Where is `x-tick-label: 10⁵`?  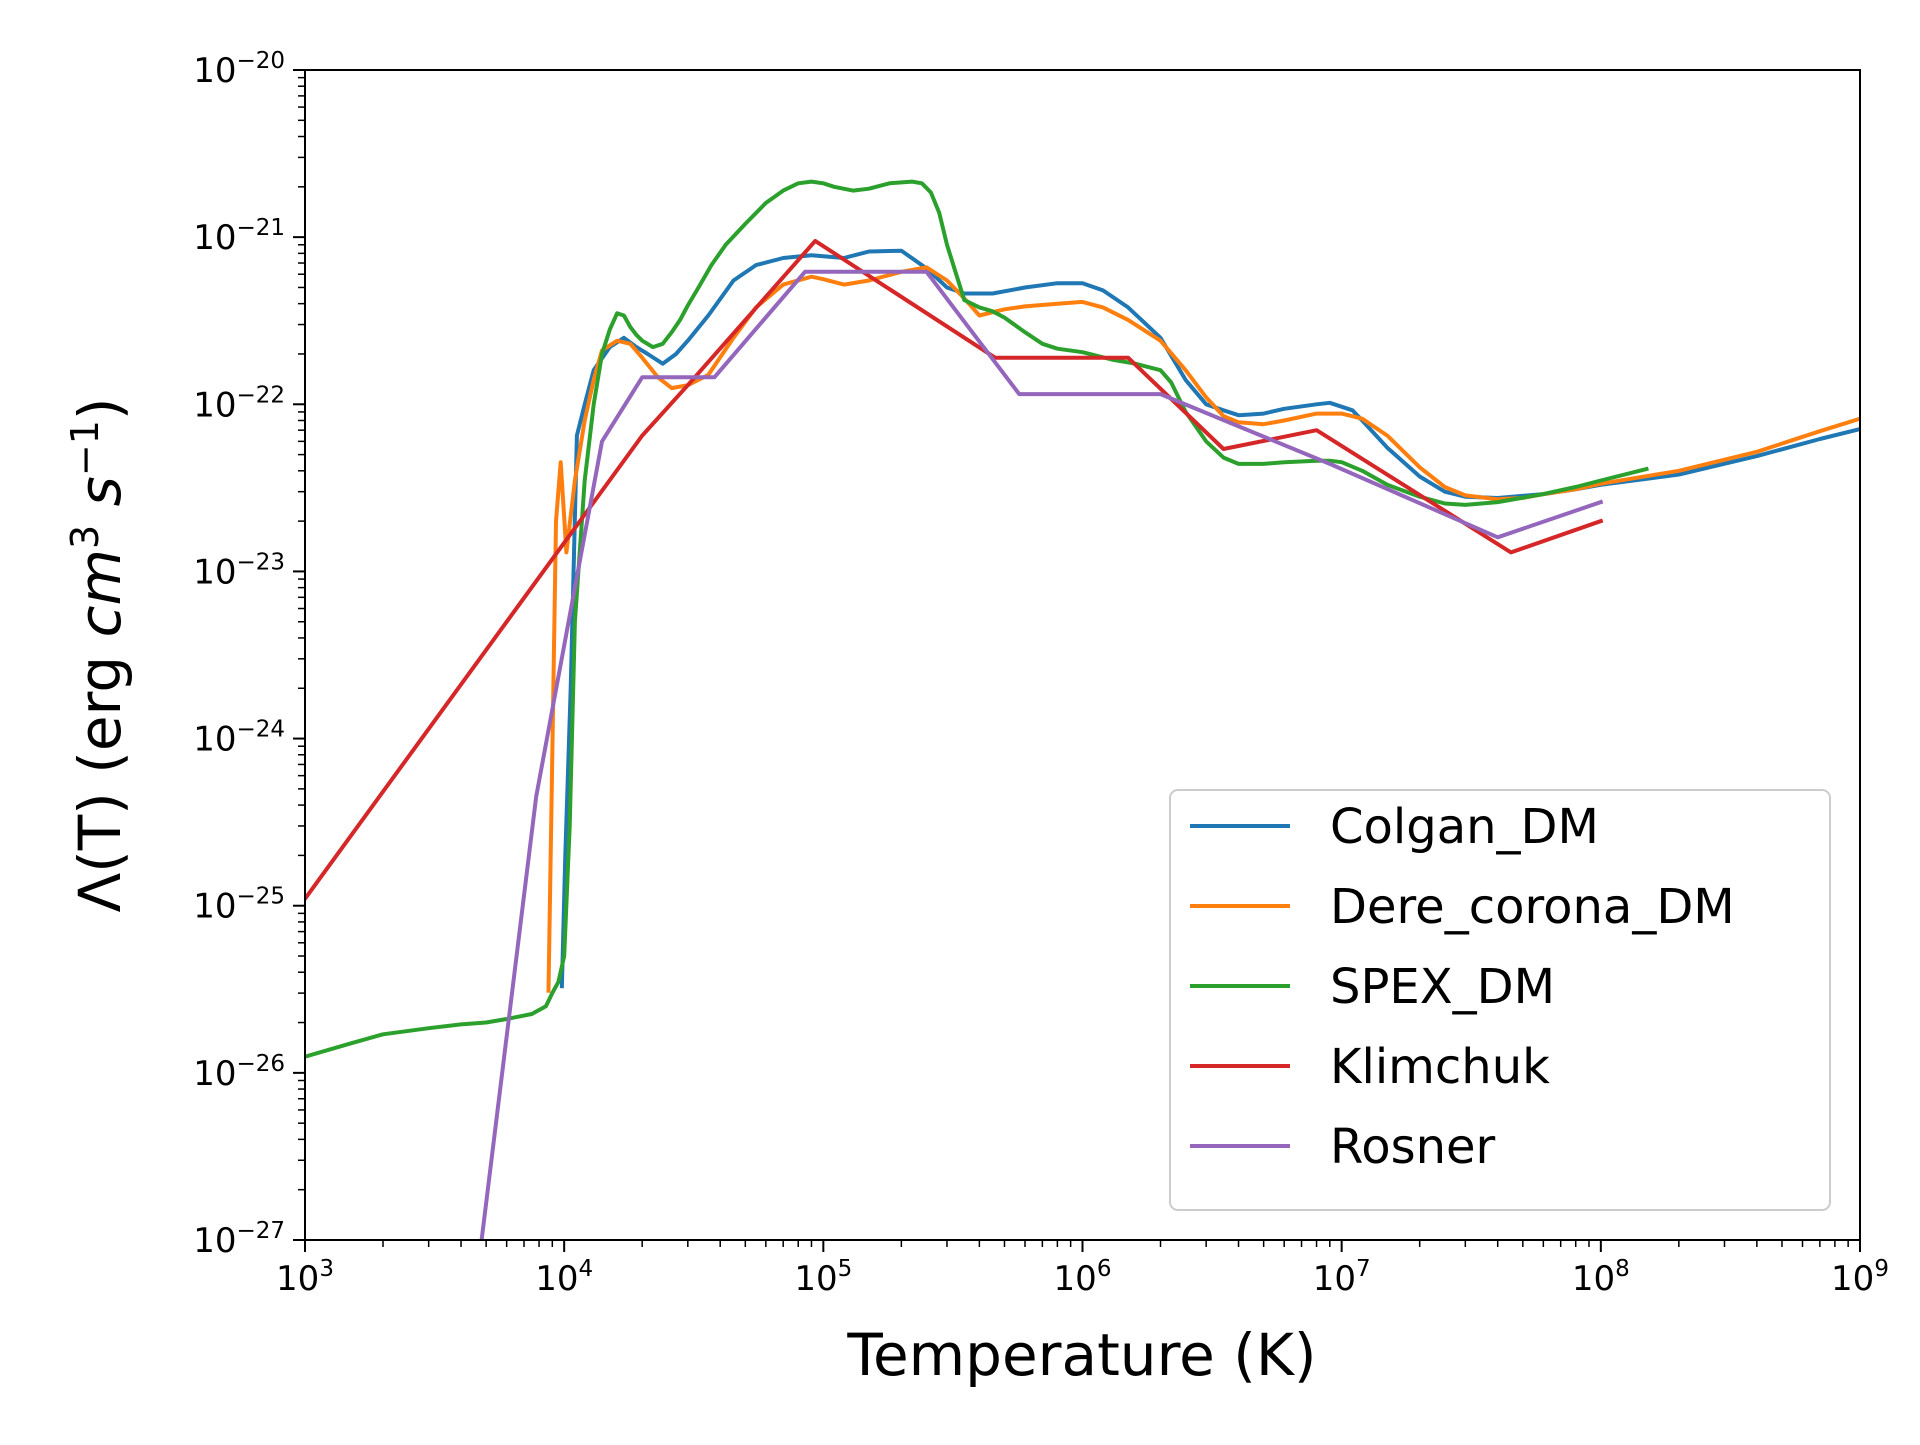 x-tick-label: 10⁵ is located at coordinates (823, 1277).